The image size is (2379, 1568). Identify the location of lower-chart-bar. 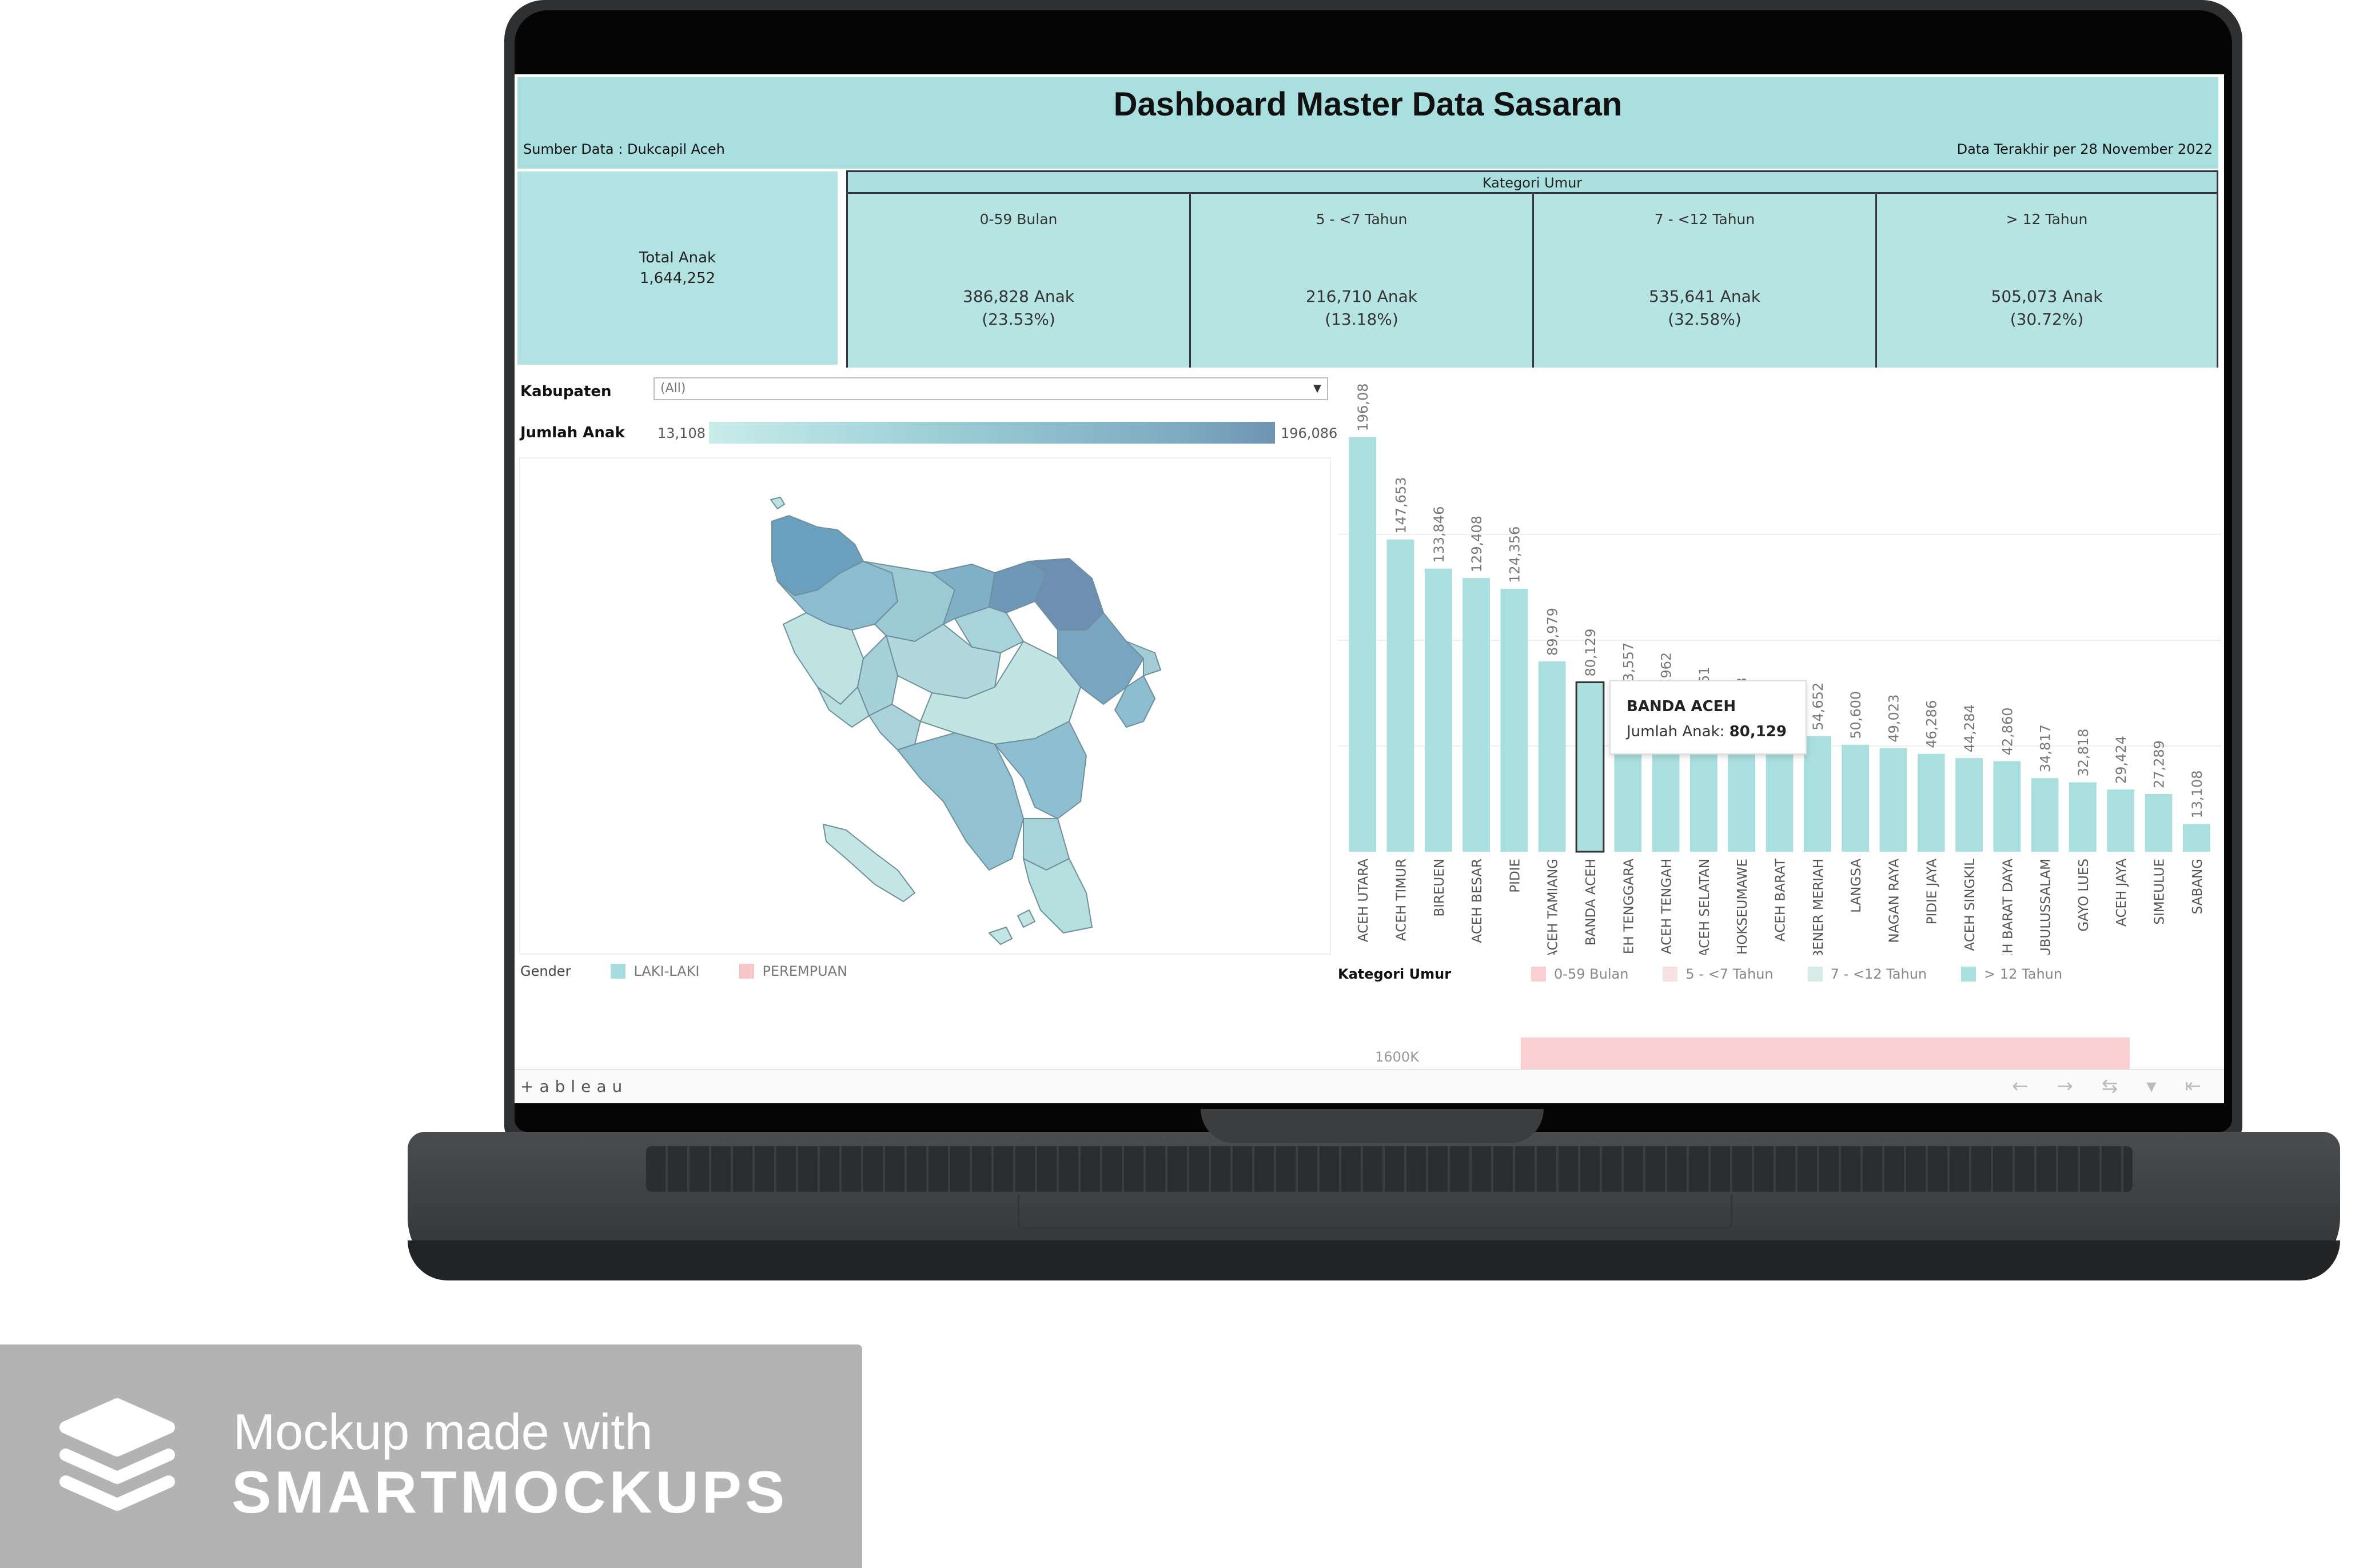
(1825, 1055).